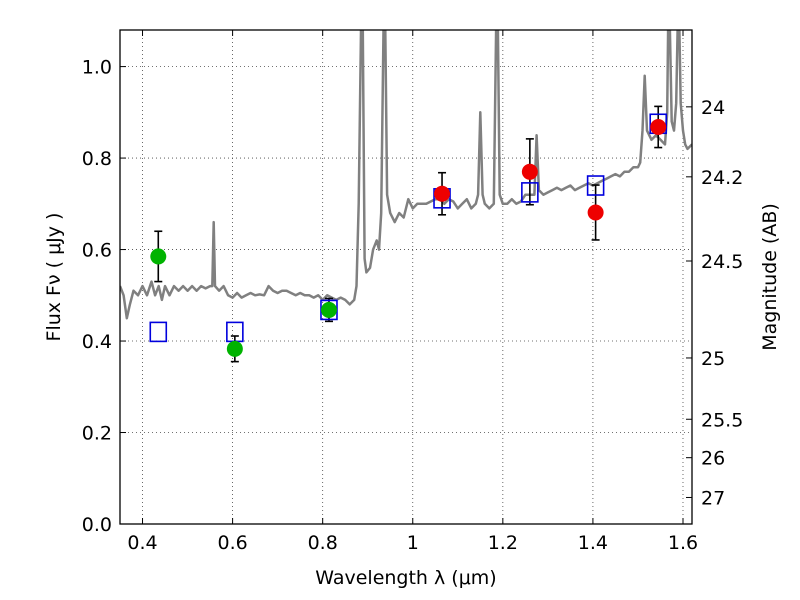 This screenshot has width=800, height=600. I want to click on x-axis-label: Wavelength λ (μm), so click(405, 578).